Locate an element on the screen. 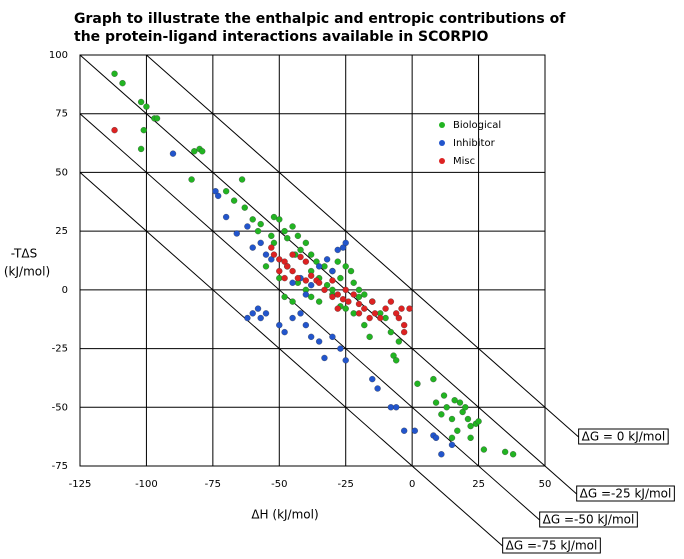  legend-label: Misc is located at coordinates (464, 161).